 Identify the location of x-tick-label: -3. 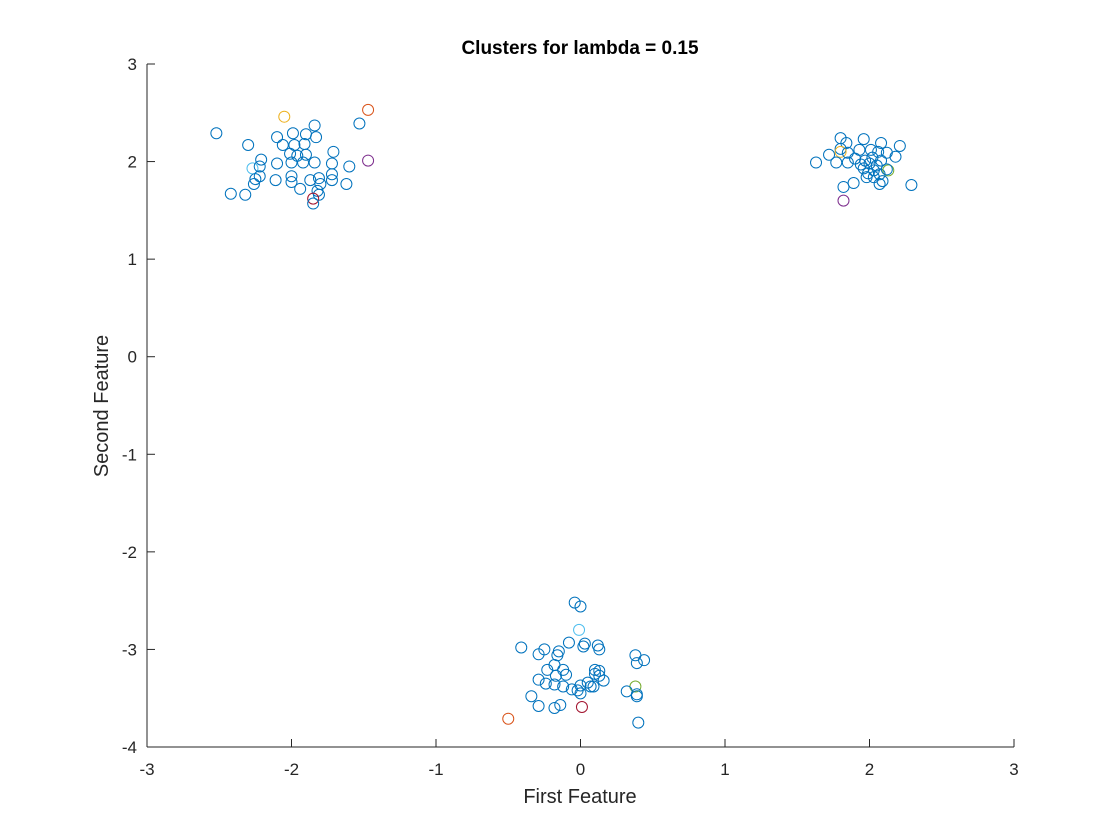
(146, 769).